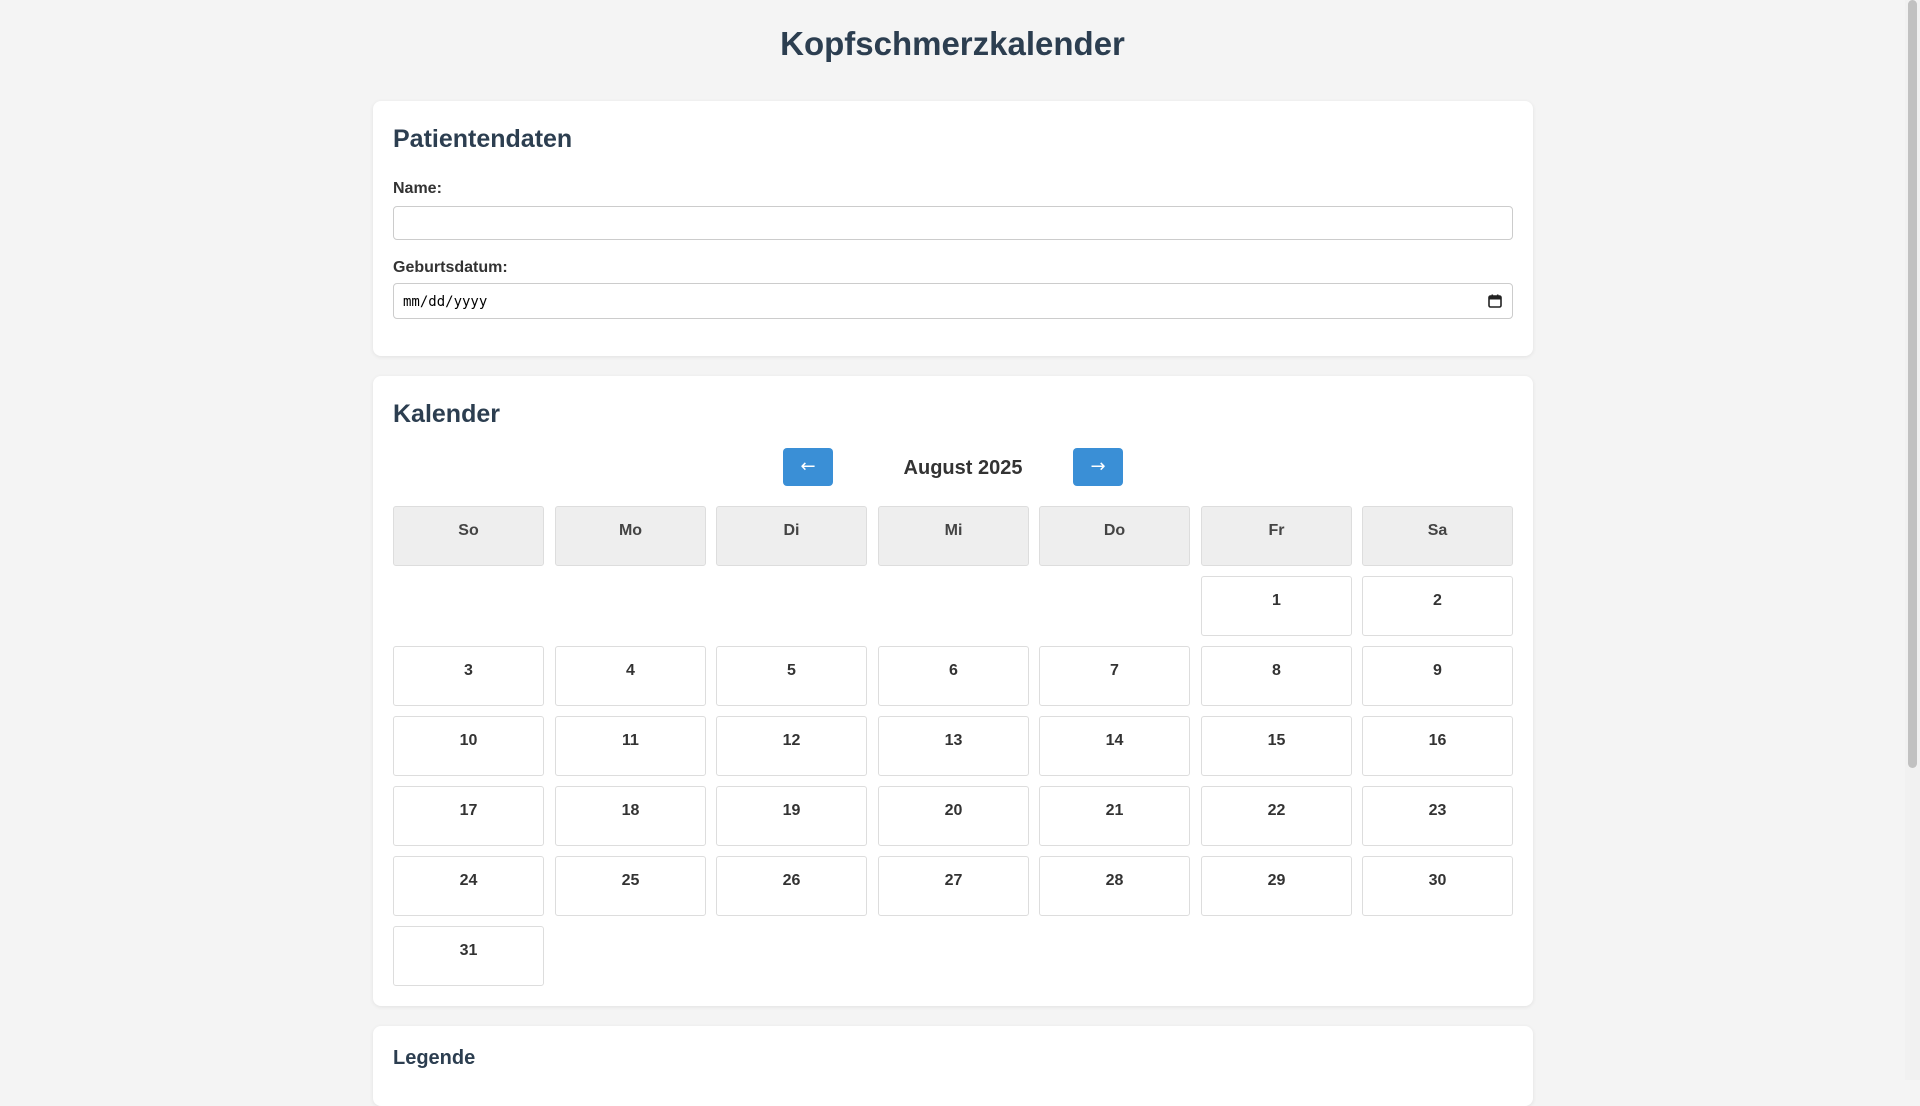  I want to click on weekday-header-fr: Fr, so click(1276, 536).